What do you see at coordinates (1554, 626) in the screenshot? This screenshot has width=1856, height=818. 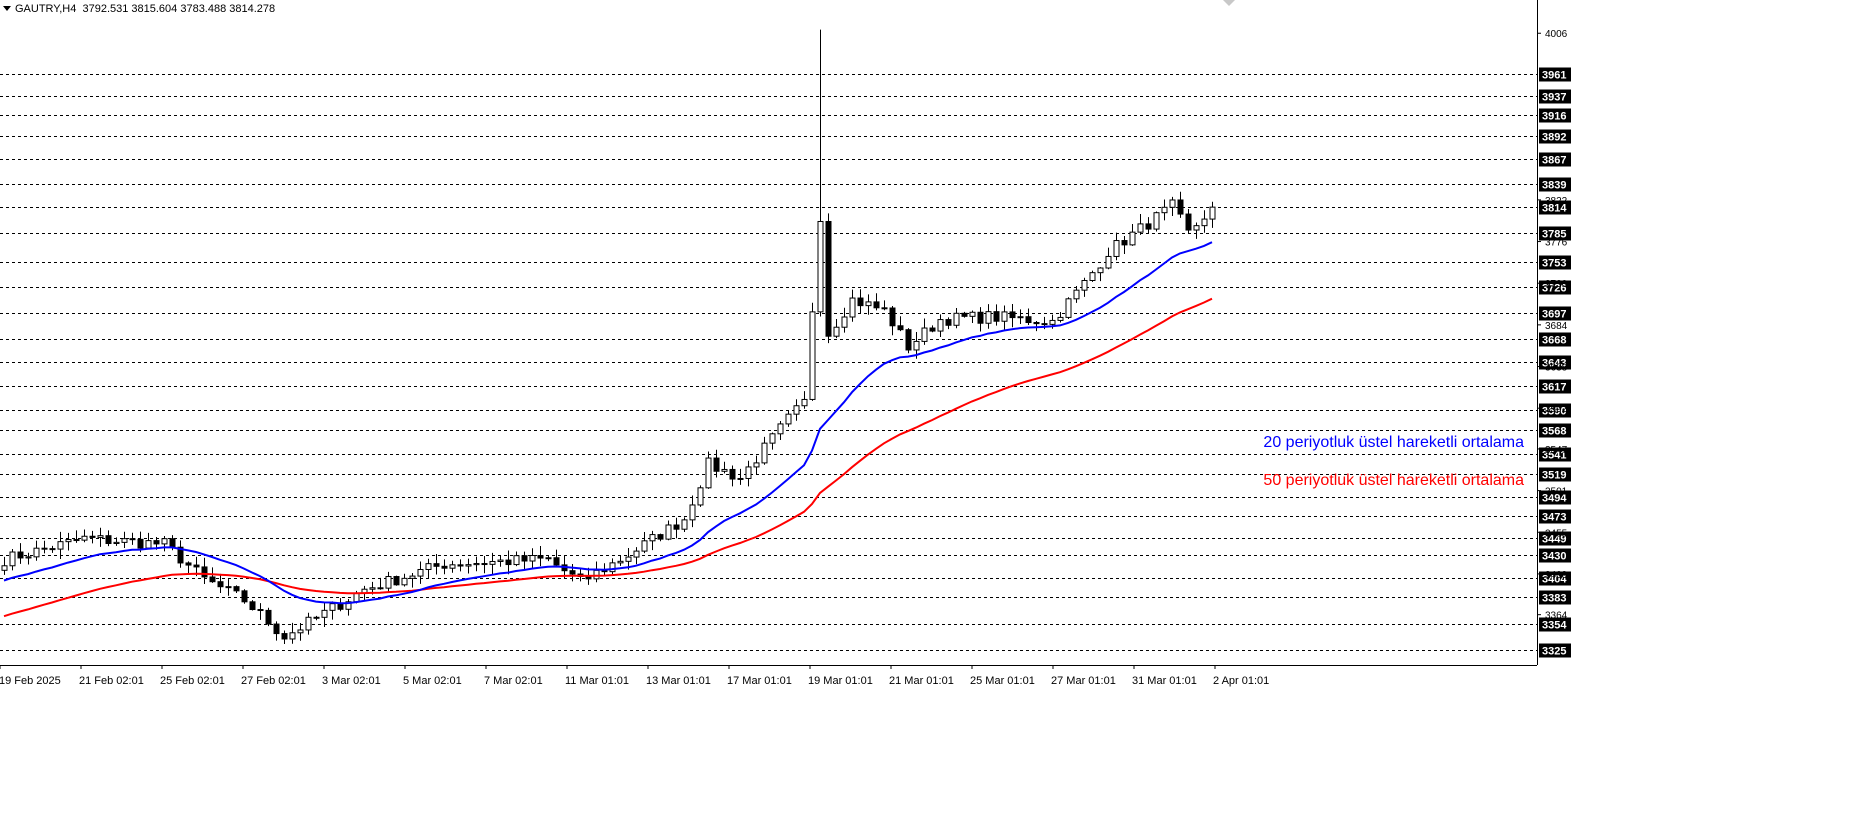 I see `level-label: 3354` at bounding box center [1554, 626].